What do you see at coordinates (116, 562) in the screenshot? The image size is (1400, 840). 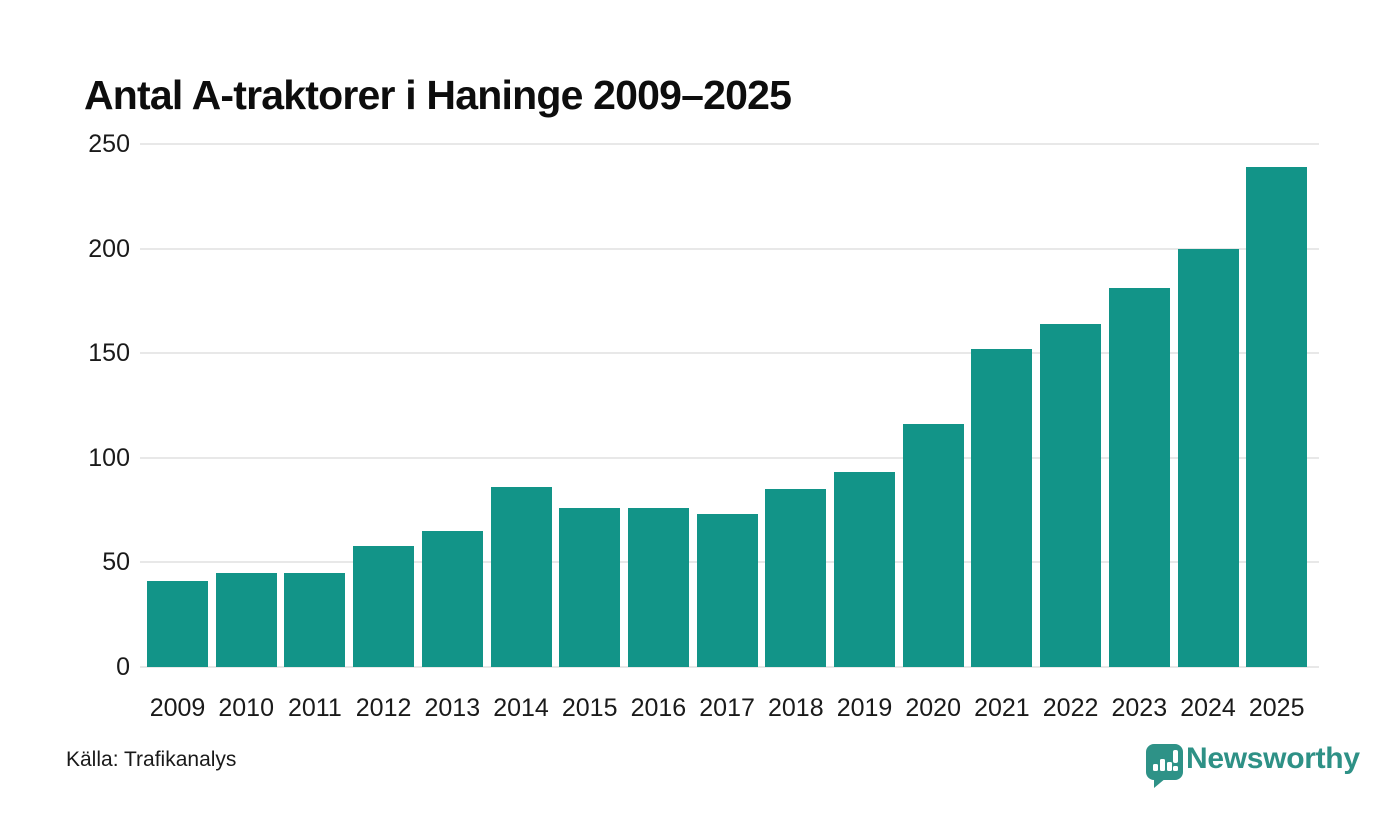 I see `y-axis-tick-label-50: 50` at bounding box center [116, 562].